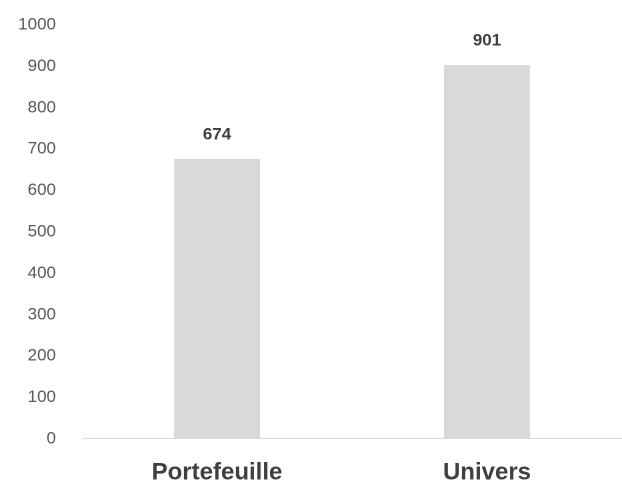 The image size is (622, 489). Describe the element at coordinates (217, 472) in the screenshot. I see `category-label: Portefeuille` at that location.